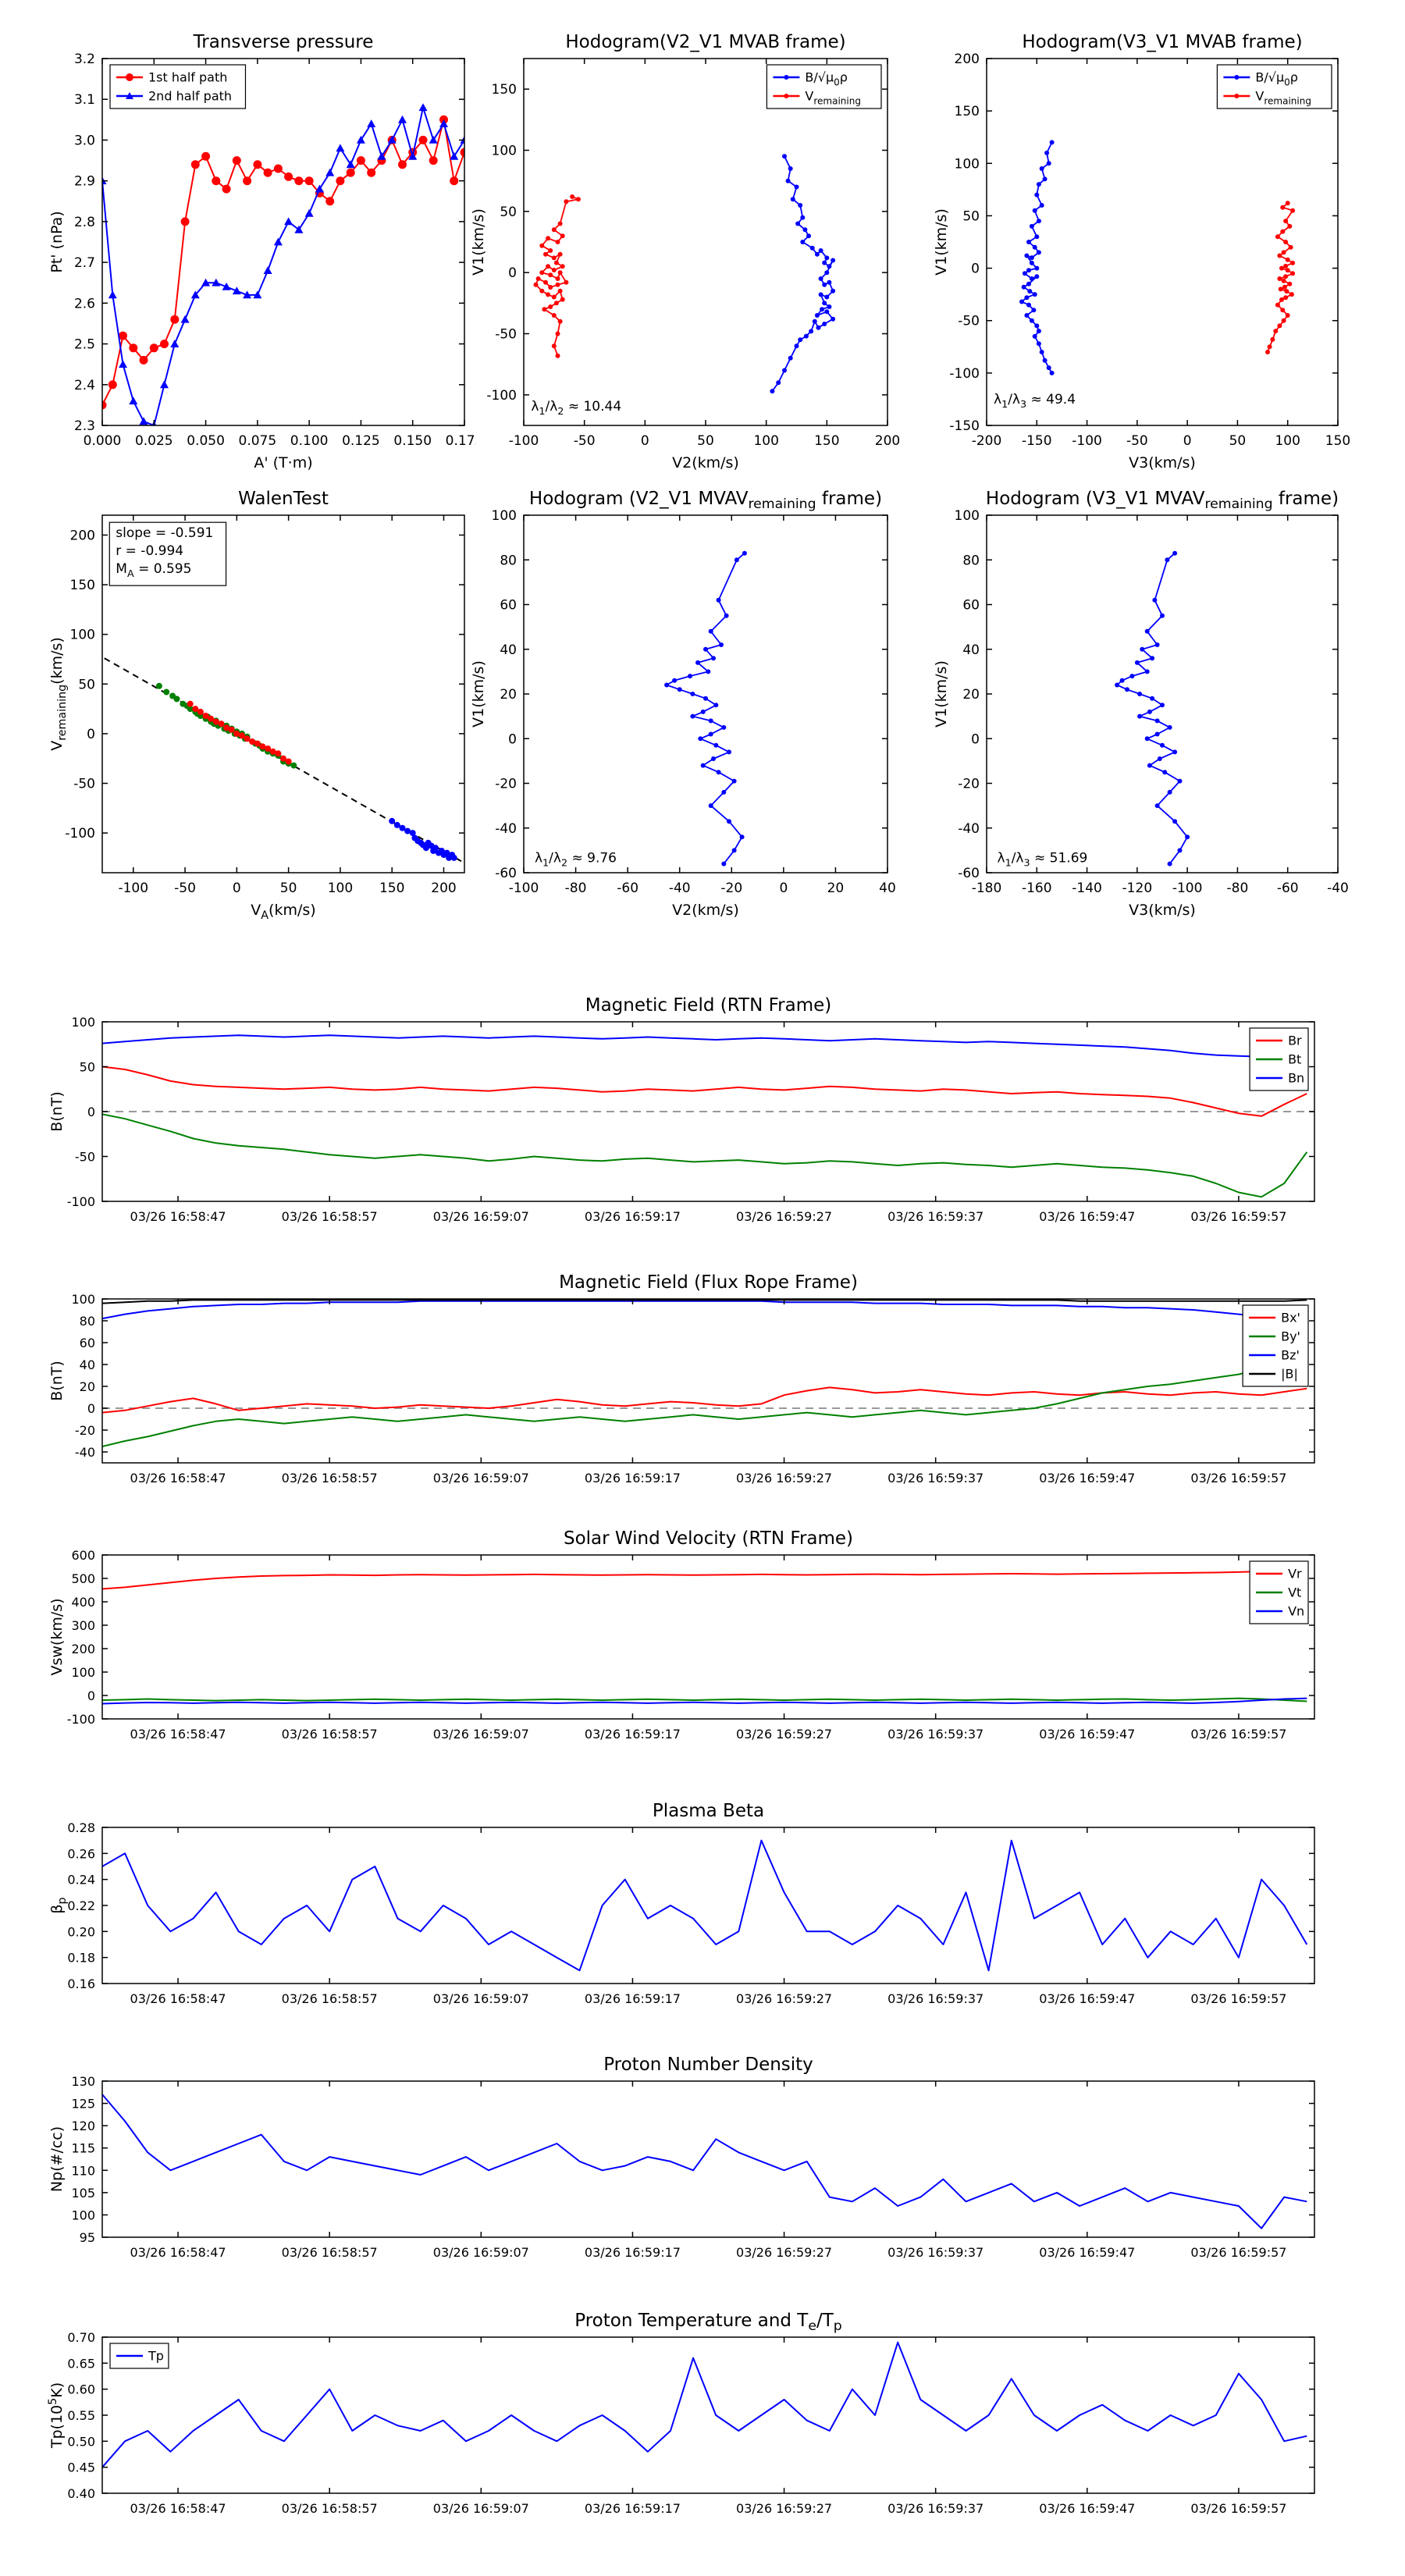 This screenshot has height=2576, width=1405. I want to click on y-tick-label: 20, so click(509, 695).